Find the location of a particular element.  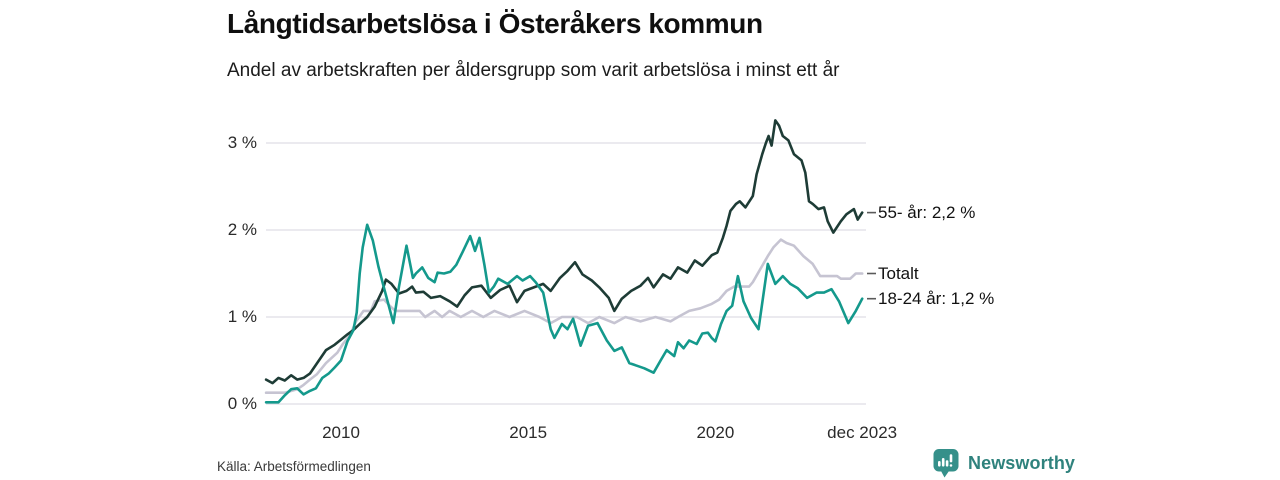

y-tick: 3 % is located at coordinates (242, 142).